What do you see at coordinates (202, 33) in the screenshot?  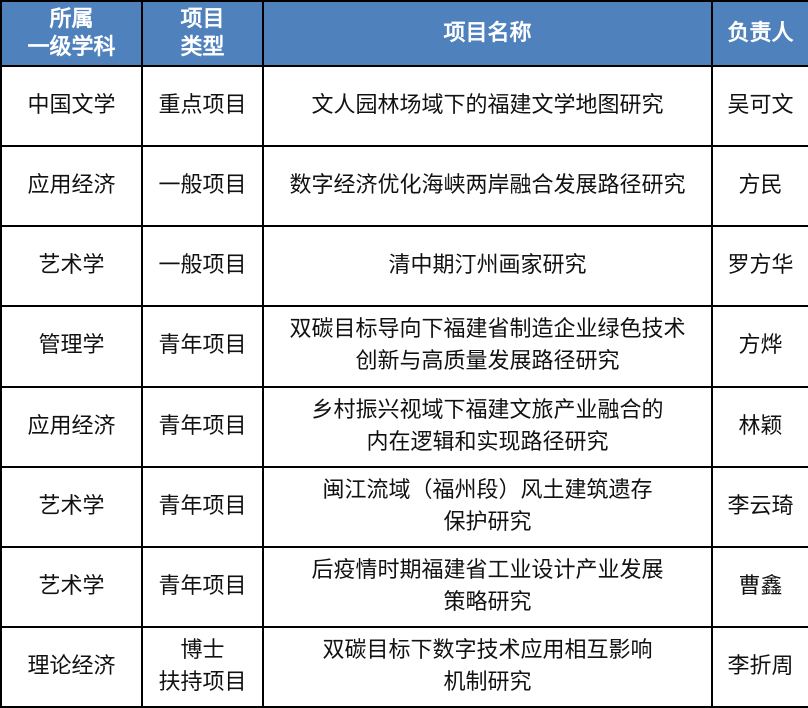 I see `header-type: 项目 类型` at bounding box center [202, 33].